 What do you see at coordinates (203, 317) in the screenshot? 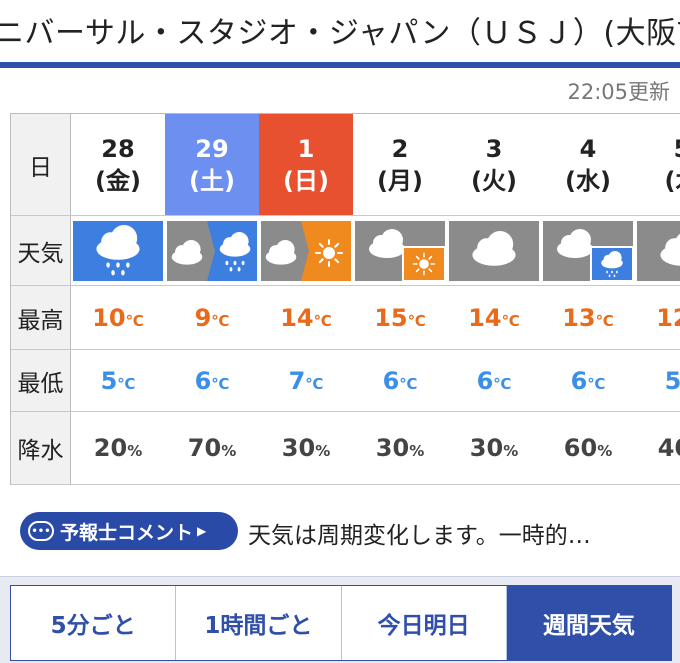
I see `high-temp-value: 9` at bounding box center [203, 317].